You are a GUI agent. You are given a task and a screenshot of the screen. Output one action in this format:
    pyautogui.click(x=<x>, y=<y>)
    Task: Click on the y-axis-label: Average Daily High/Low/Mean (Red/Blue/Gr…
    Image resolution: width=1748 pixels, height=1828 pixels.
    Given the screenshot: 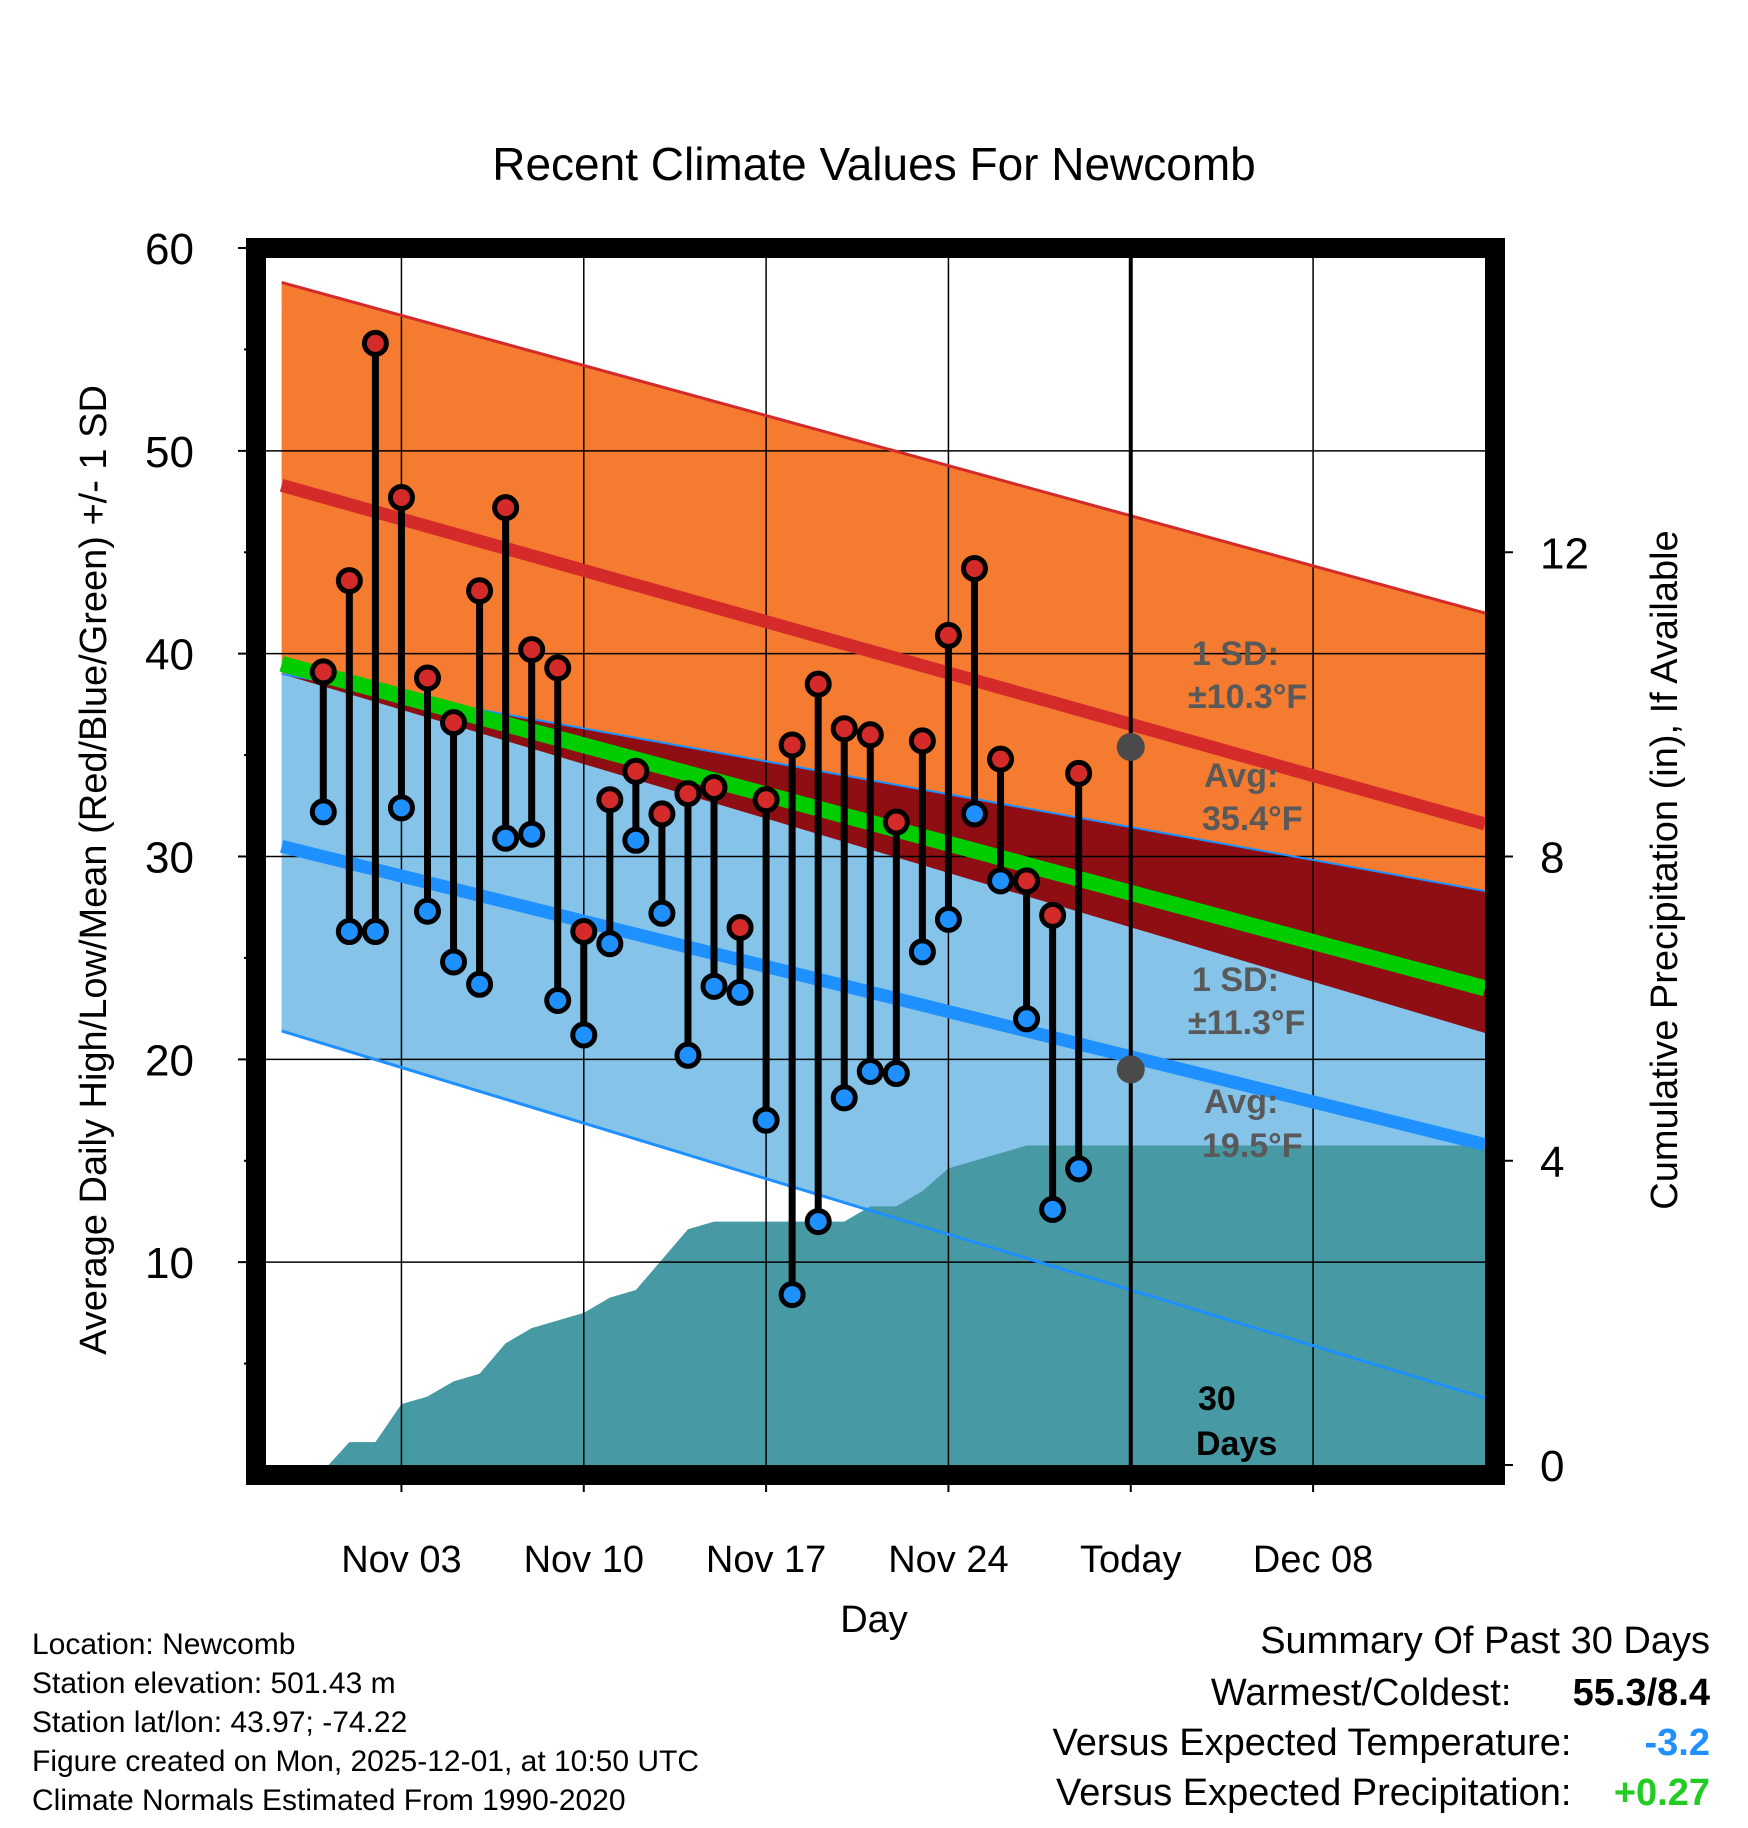 What is the action you would take?
    pyautogui.click(x=94, y=870)
    